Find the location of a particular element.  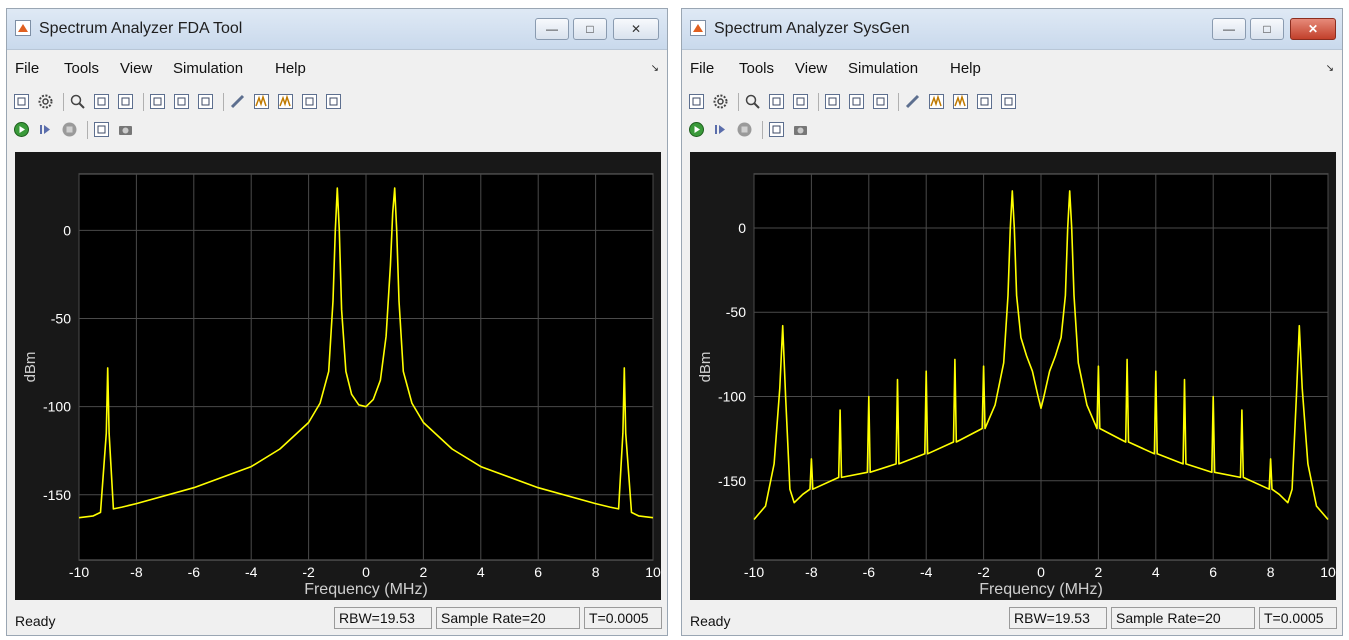

matlab-app-icon is located at coordinates (23, 28).